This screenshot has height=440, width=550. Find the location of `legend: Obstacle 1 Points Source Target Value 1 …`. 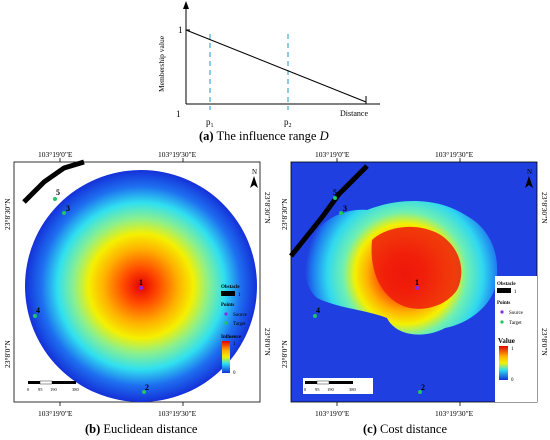

legend: Obstacle 1 Points Source Target Value 1 … is located at coordinates (516, 339).